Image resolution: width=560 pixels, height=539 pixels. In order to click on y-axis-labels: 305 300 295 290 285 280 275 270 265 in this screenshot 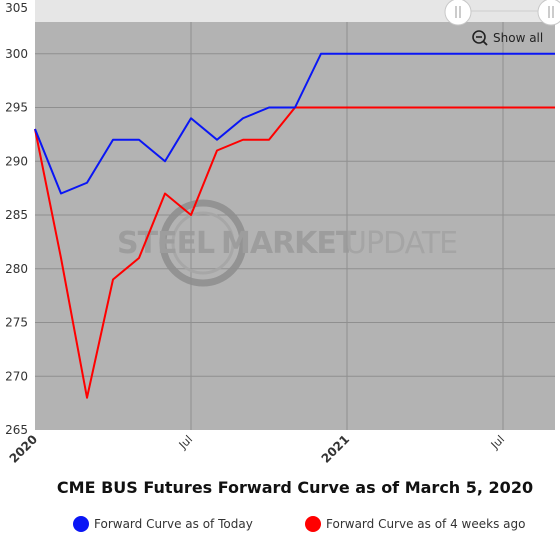, I will do `click(16, 219)`.